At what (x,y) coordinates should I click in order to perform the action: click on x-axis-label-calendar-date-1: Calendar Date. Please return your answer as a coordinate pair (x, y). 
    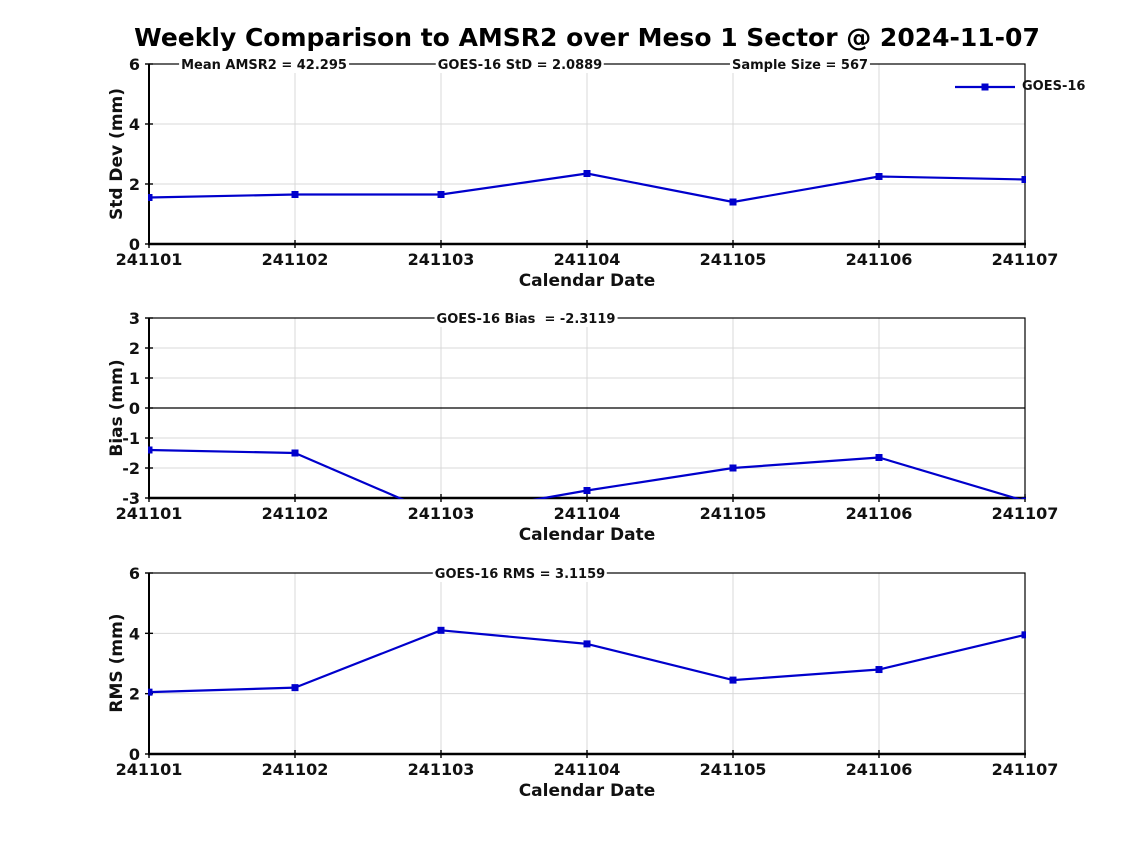
    Looking at the image, I should click on (587, 281).